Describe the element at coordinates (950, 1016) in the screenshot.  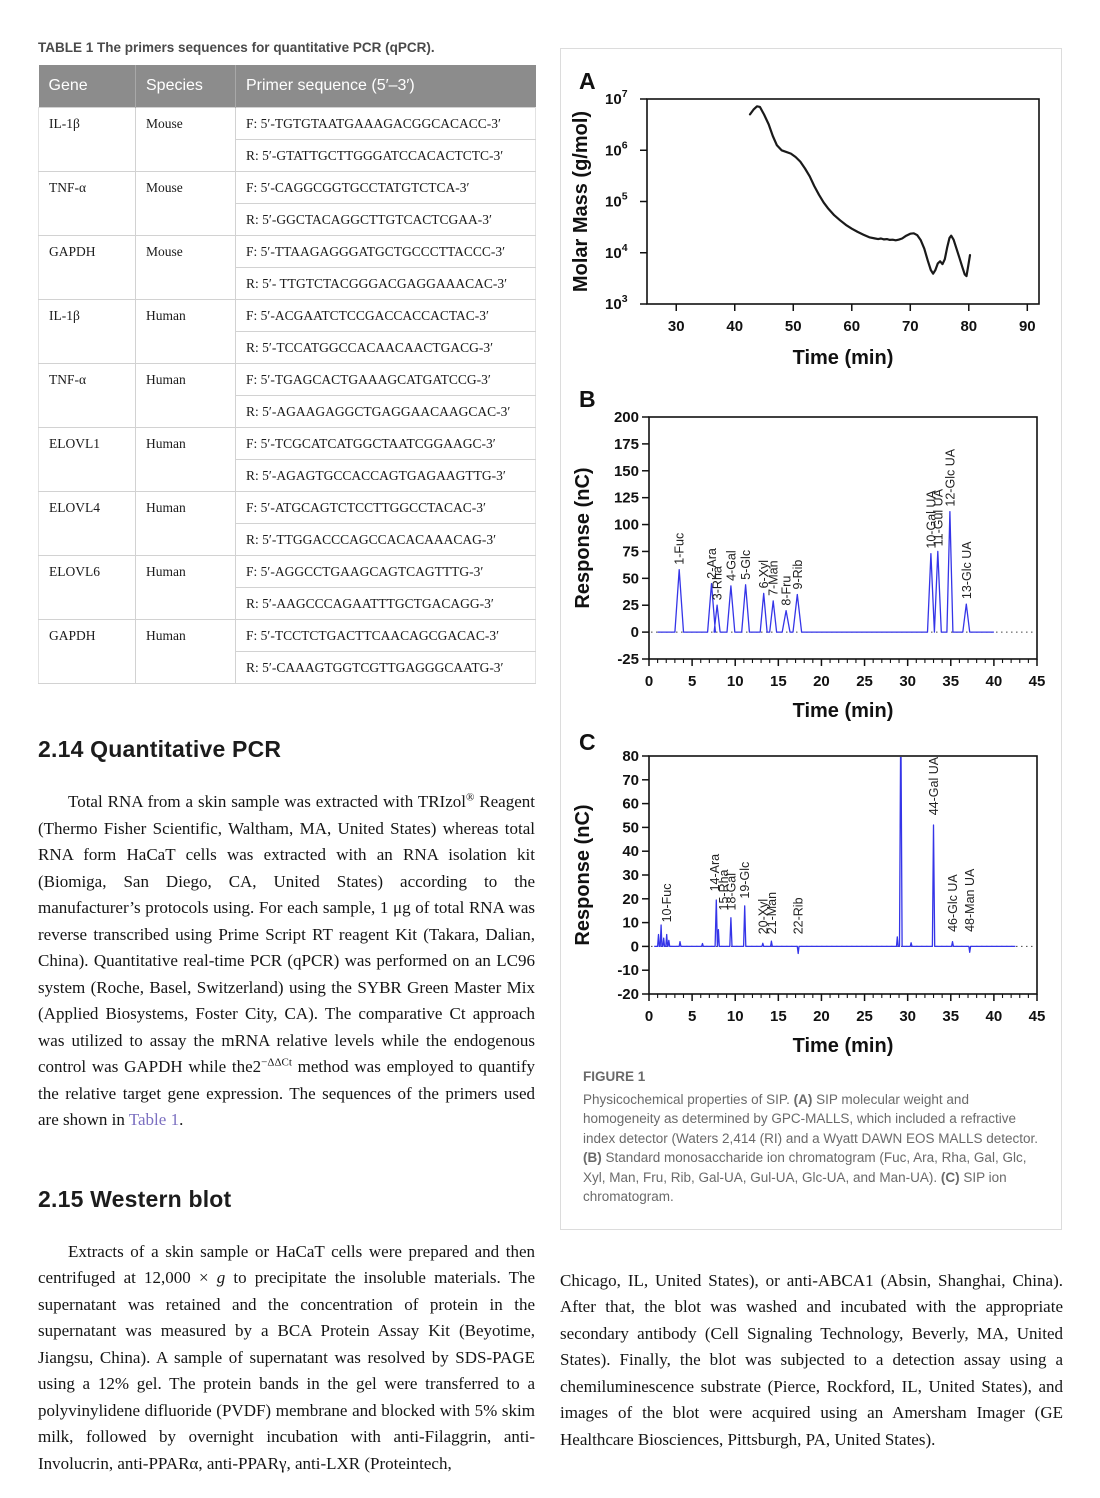
I see `svg-text: 35` at that location.